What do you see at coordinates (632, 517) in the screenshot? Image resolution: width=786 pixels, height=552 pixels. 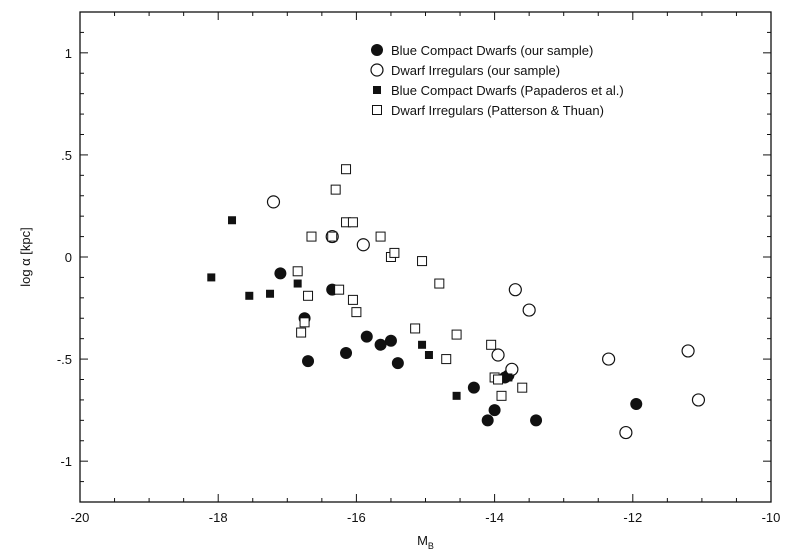 I see `x-tick-label: -12` at bounding box center [632, 517].